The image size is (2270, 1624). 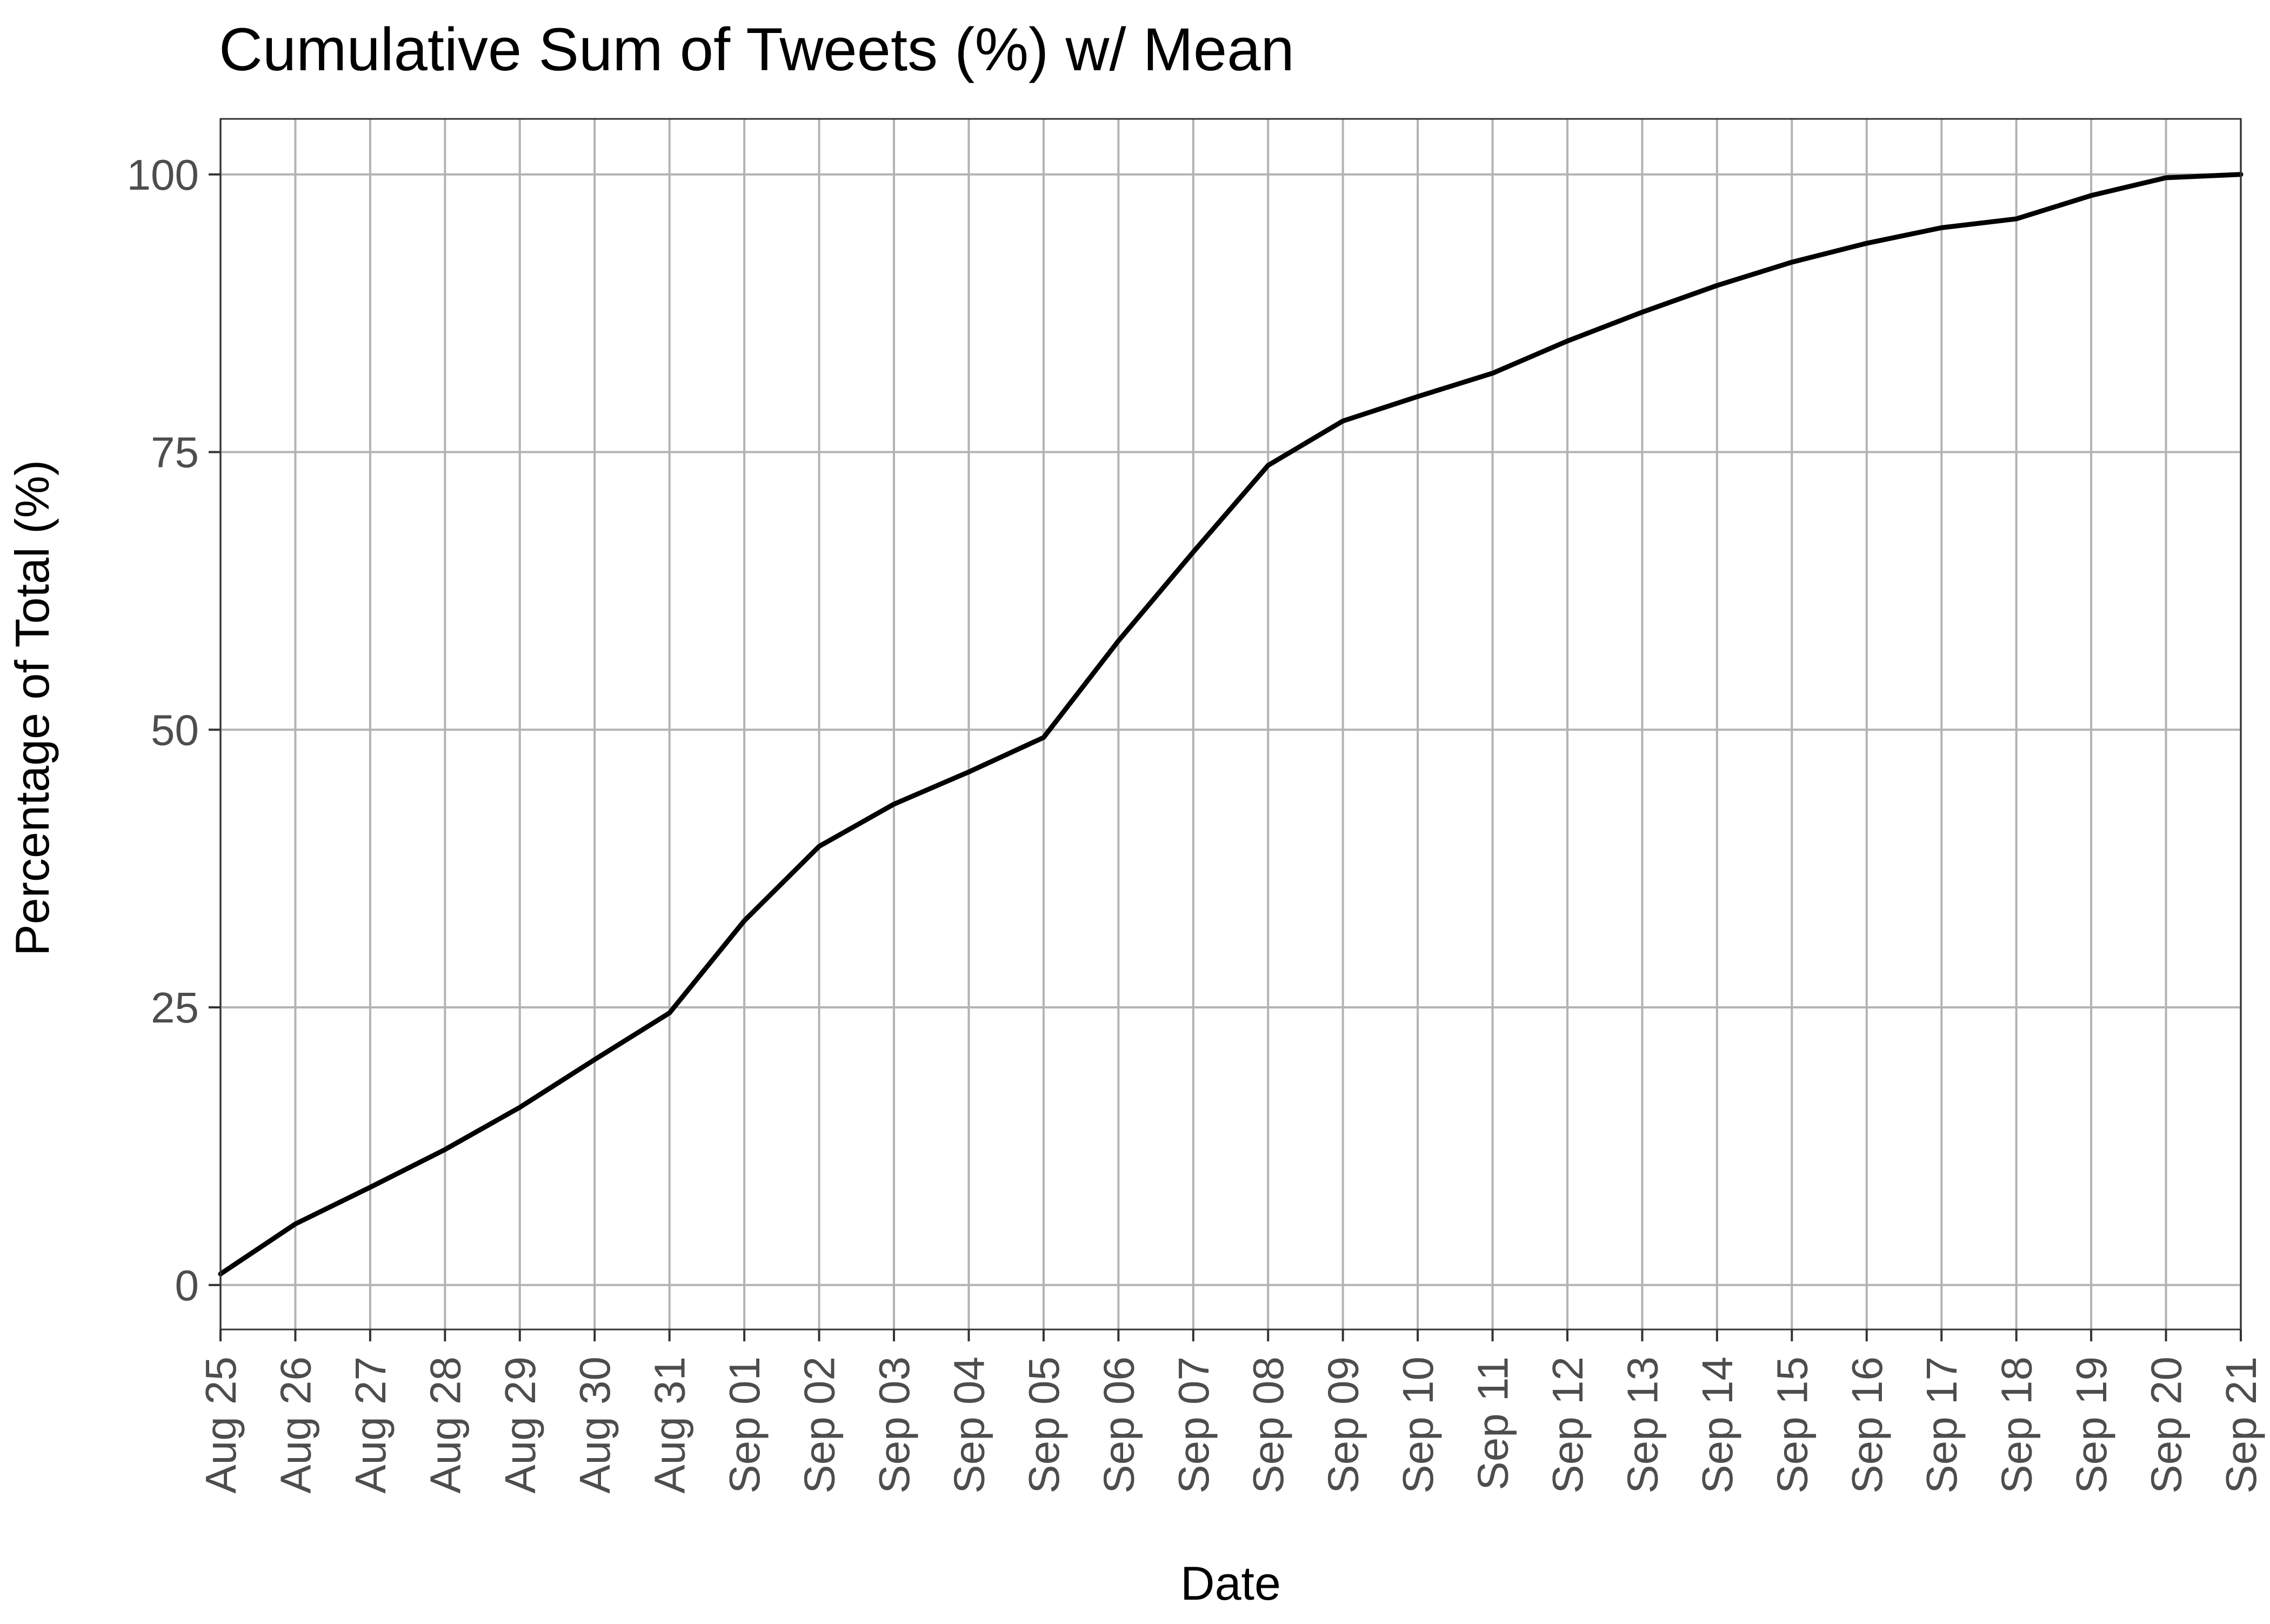 What do you see at coordinates (370, 1425) in the screenshot?
I see `x-tick-label: Aug 27` at bounding box center [370, 1425].